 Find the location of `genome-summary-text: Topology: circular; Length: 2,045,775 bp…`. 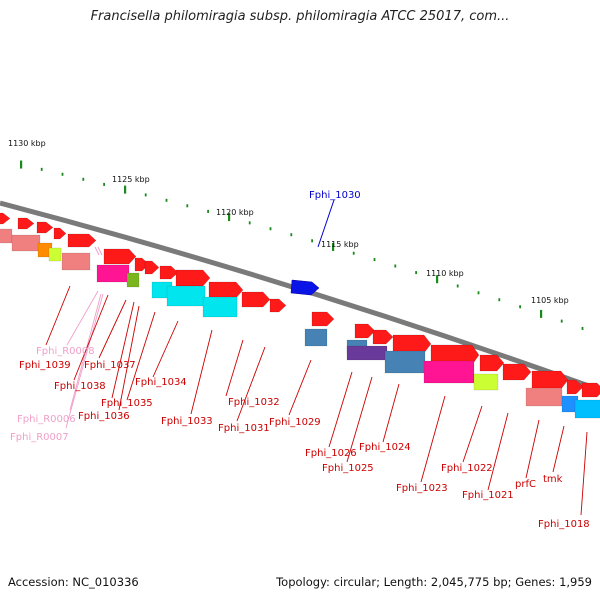

genome-summary-text: Topology: circular; Length: 2,045,775 bp… is located at coordinates (434, 582).